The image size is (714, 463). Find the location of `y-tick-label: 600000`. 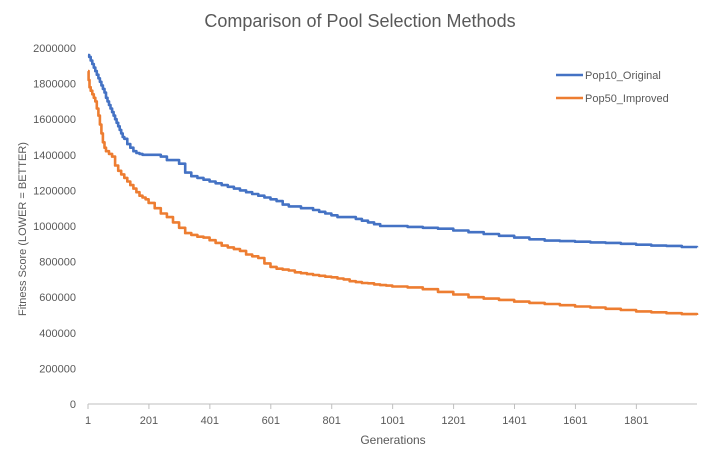

y-tick-label: 600000 is located at coordinates (57, 298).